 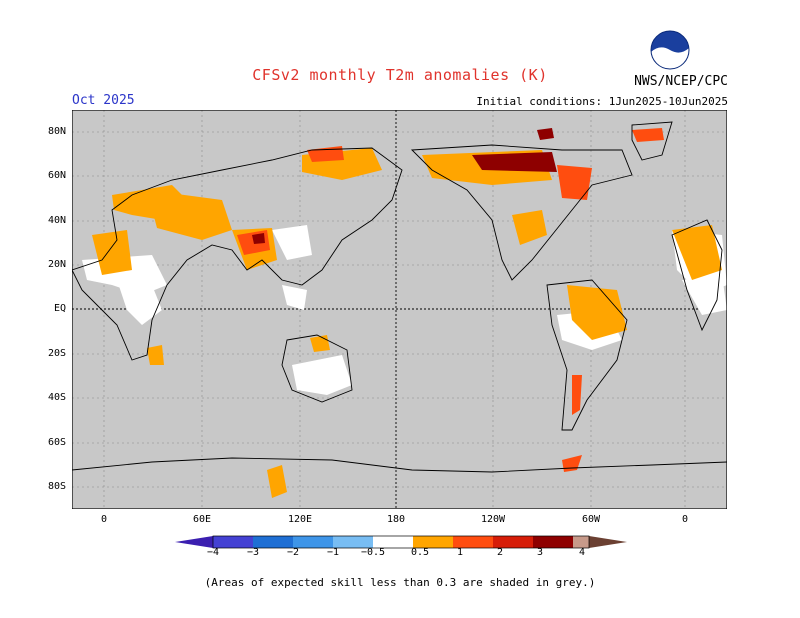 What do you see at coordinates (670, 50) in the screenshot?
I see `noaa-logo` at bounding box center [670, 50].